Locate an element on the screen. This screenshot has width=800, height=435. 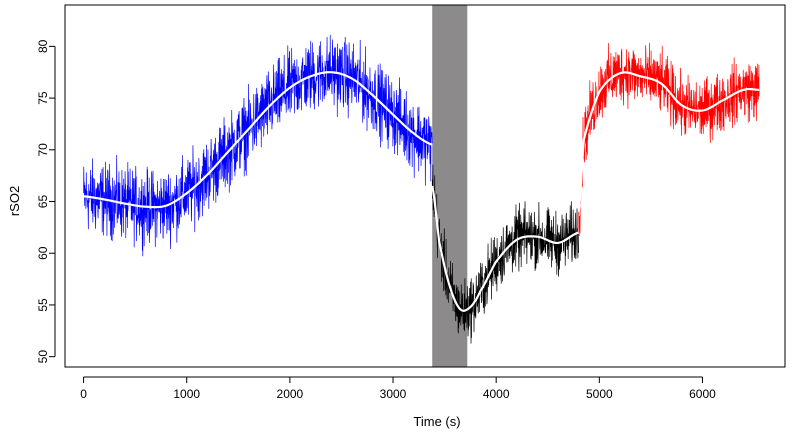
x-tick-label-6000: 6000 is located at coordinates (702, 394).